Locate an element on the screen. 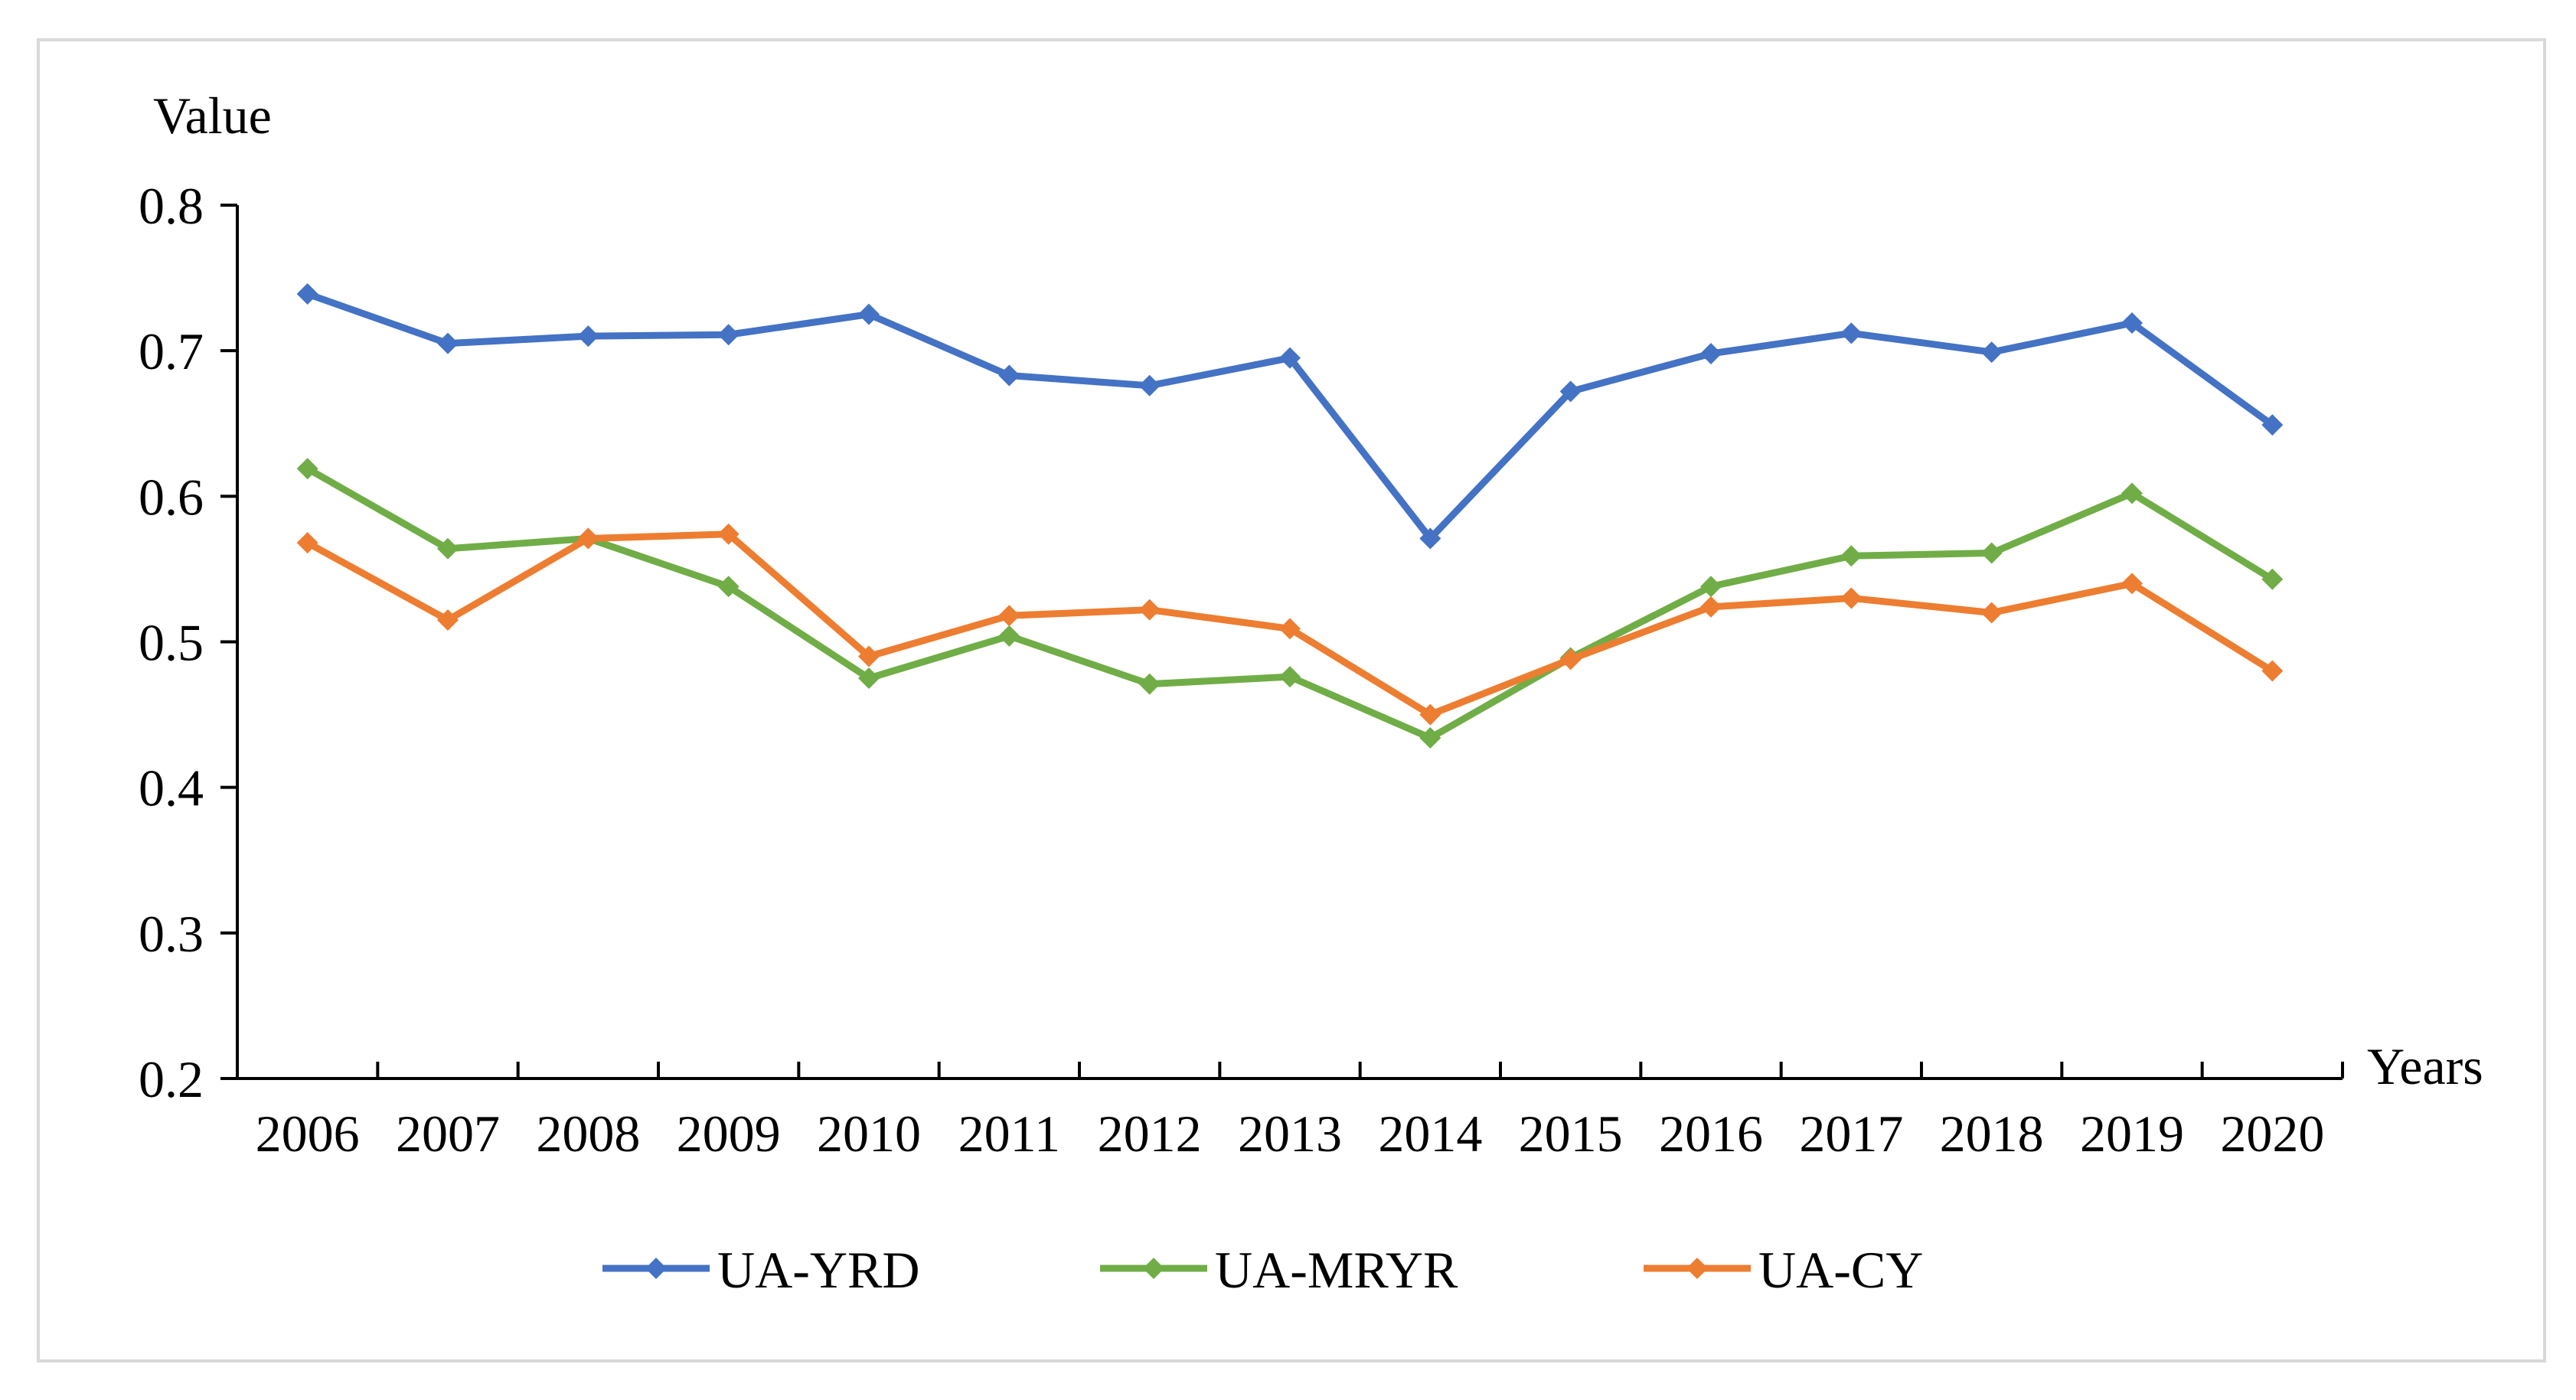  data-point-ua-mryr-2014 is located at coordinates (1430, 738).